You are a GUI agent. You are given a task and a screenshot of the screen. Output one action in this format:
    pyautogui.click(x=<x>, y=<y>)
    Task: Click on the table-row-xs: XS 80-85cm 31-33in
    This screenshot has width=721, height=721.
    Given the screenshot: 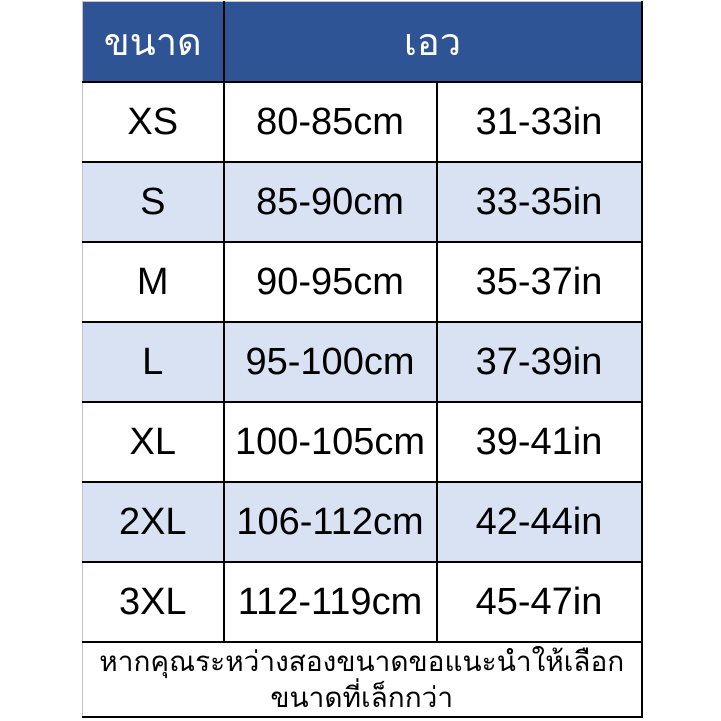 What is the action you would take?
    pyautogui.click(x=362, y=122)
    